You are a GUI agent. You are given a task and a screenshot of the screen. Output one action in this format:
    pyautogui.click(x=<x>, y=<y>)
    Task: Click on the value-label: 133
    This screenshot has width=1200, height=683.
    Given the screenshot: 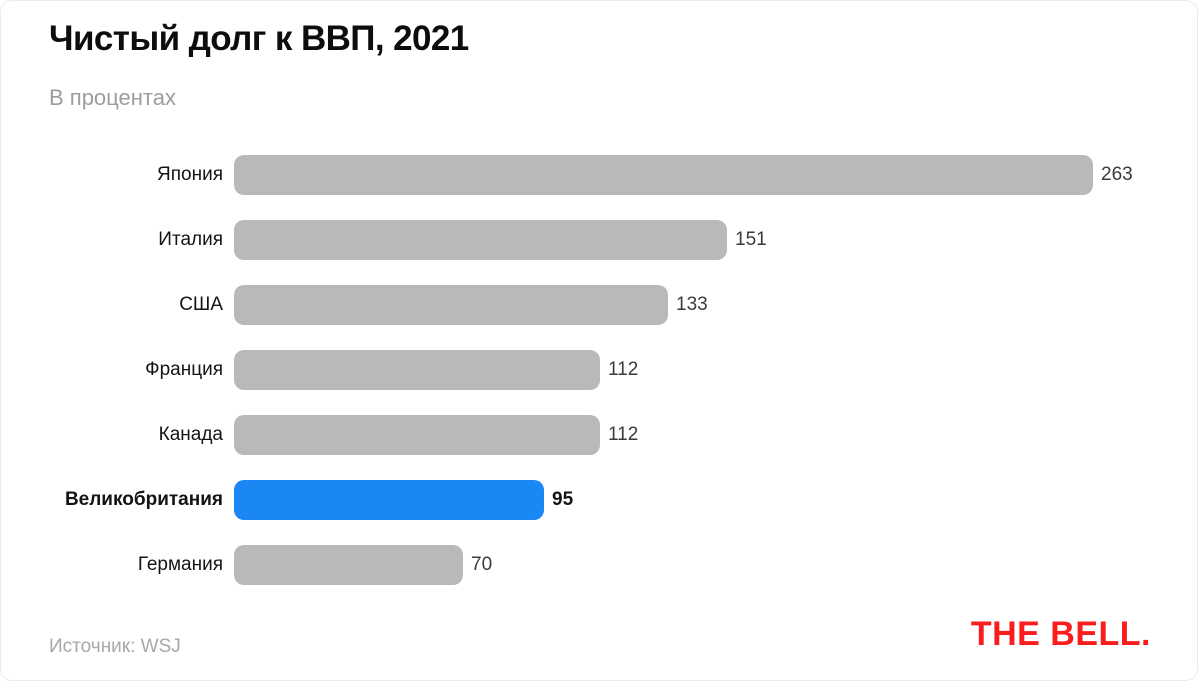 What is the action you would take?
    pyautogui.click(x=692, y=304)
    